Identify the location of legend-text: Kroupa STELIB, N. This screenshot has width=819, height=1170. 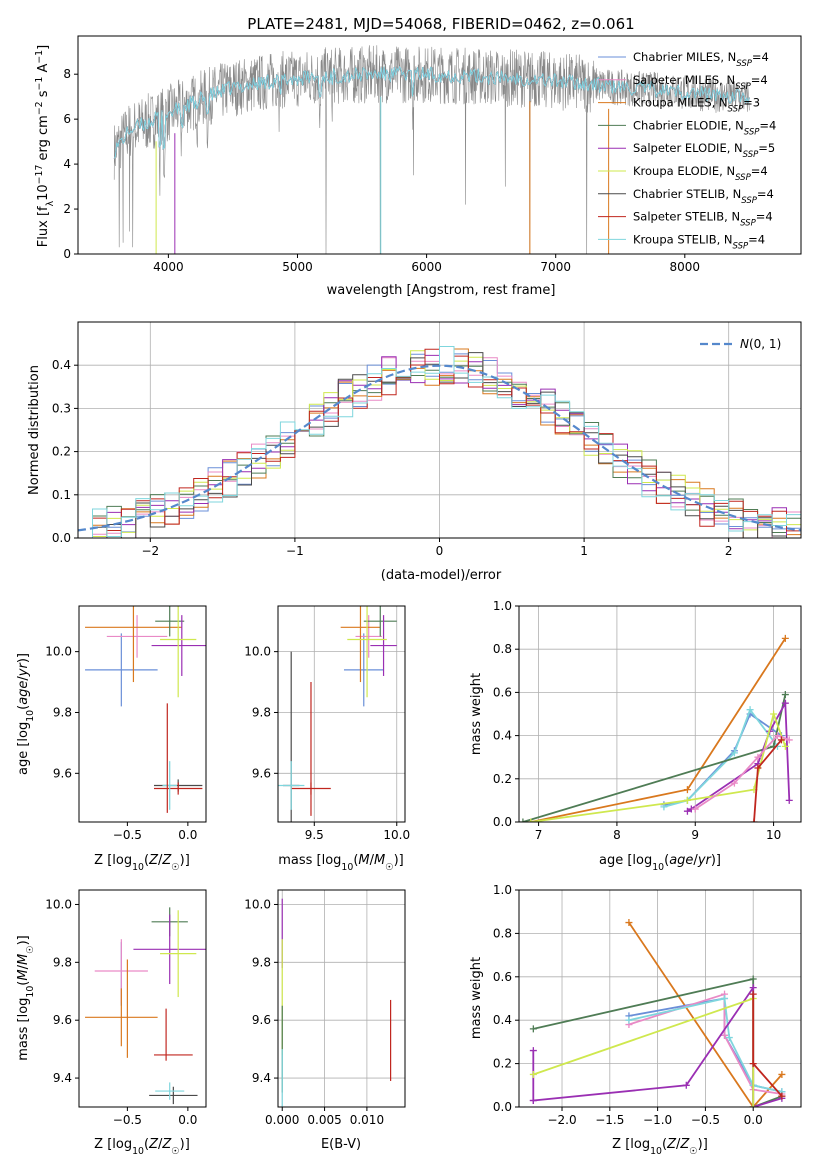
(683, 239).